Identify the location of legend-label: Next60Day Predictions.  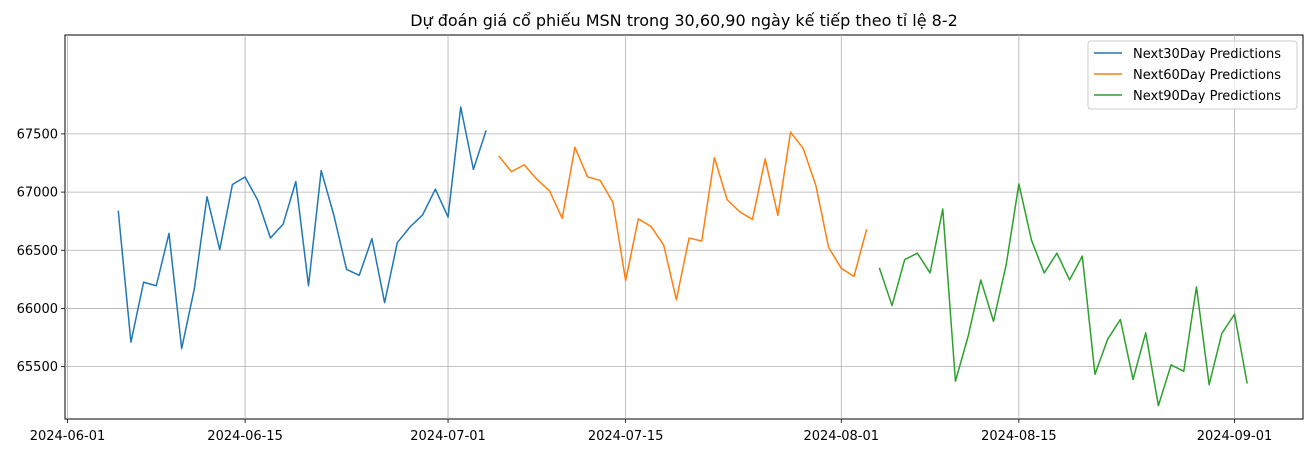
(1207, 75).